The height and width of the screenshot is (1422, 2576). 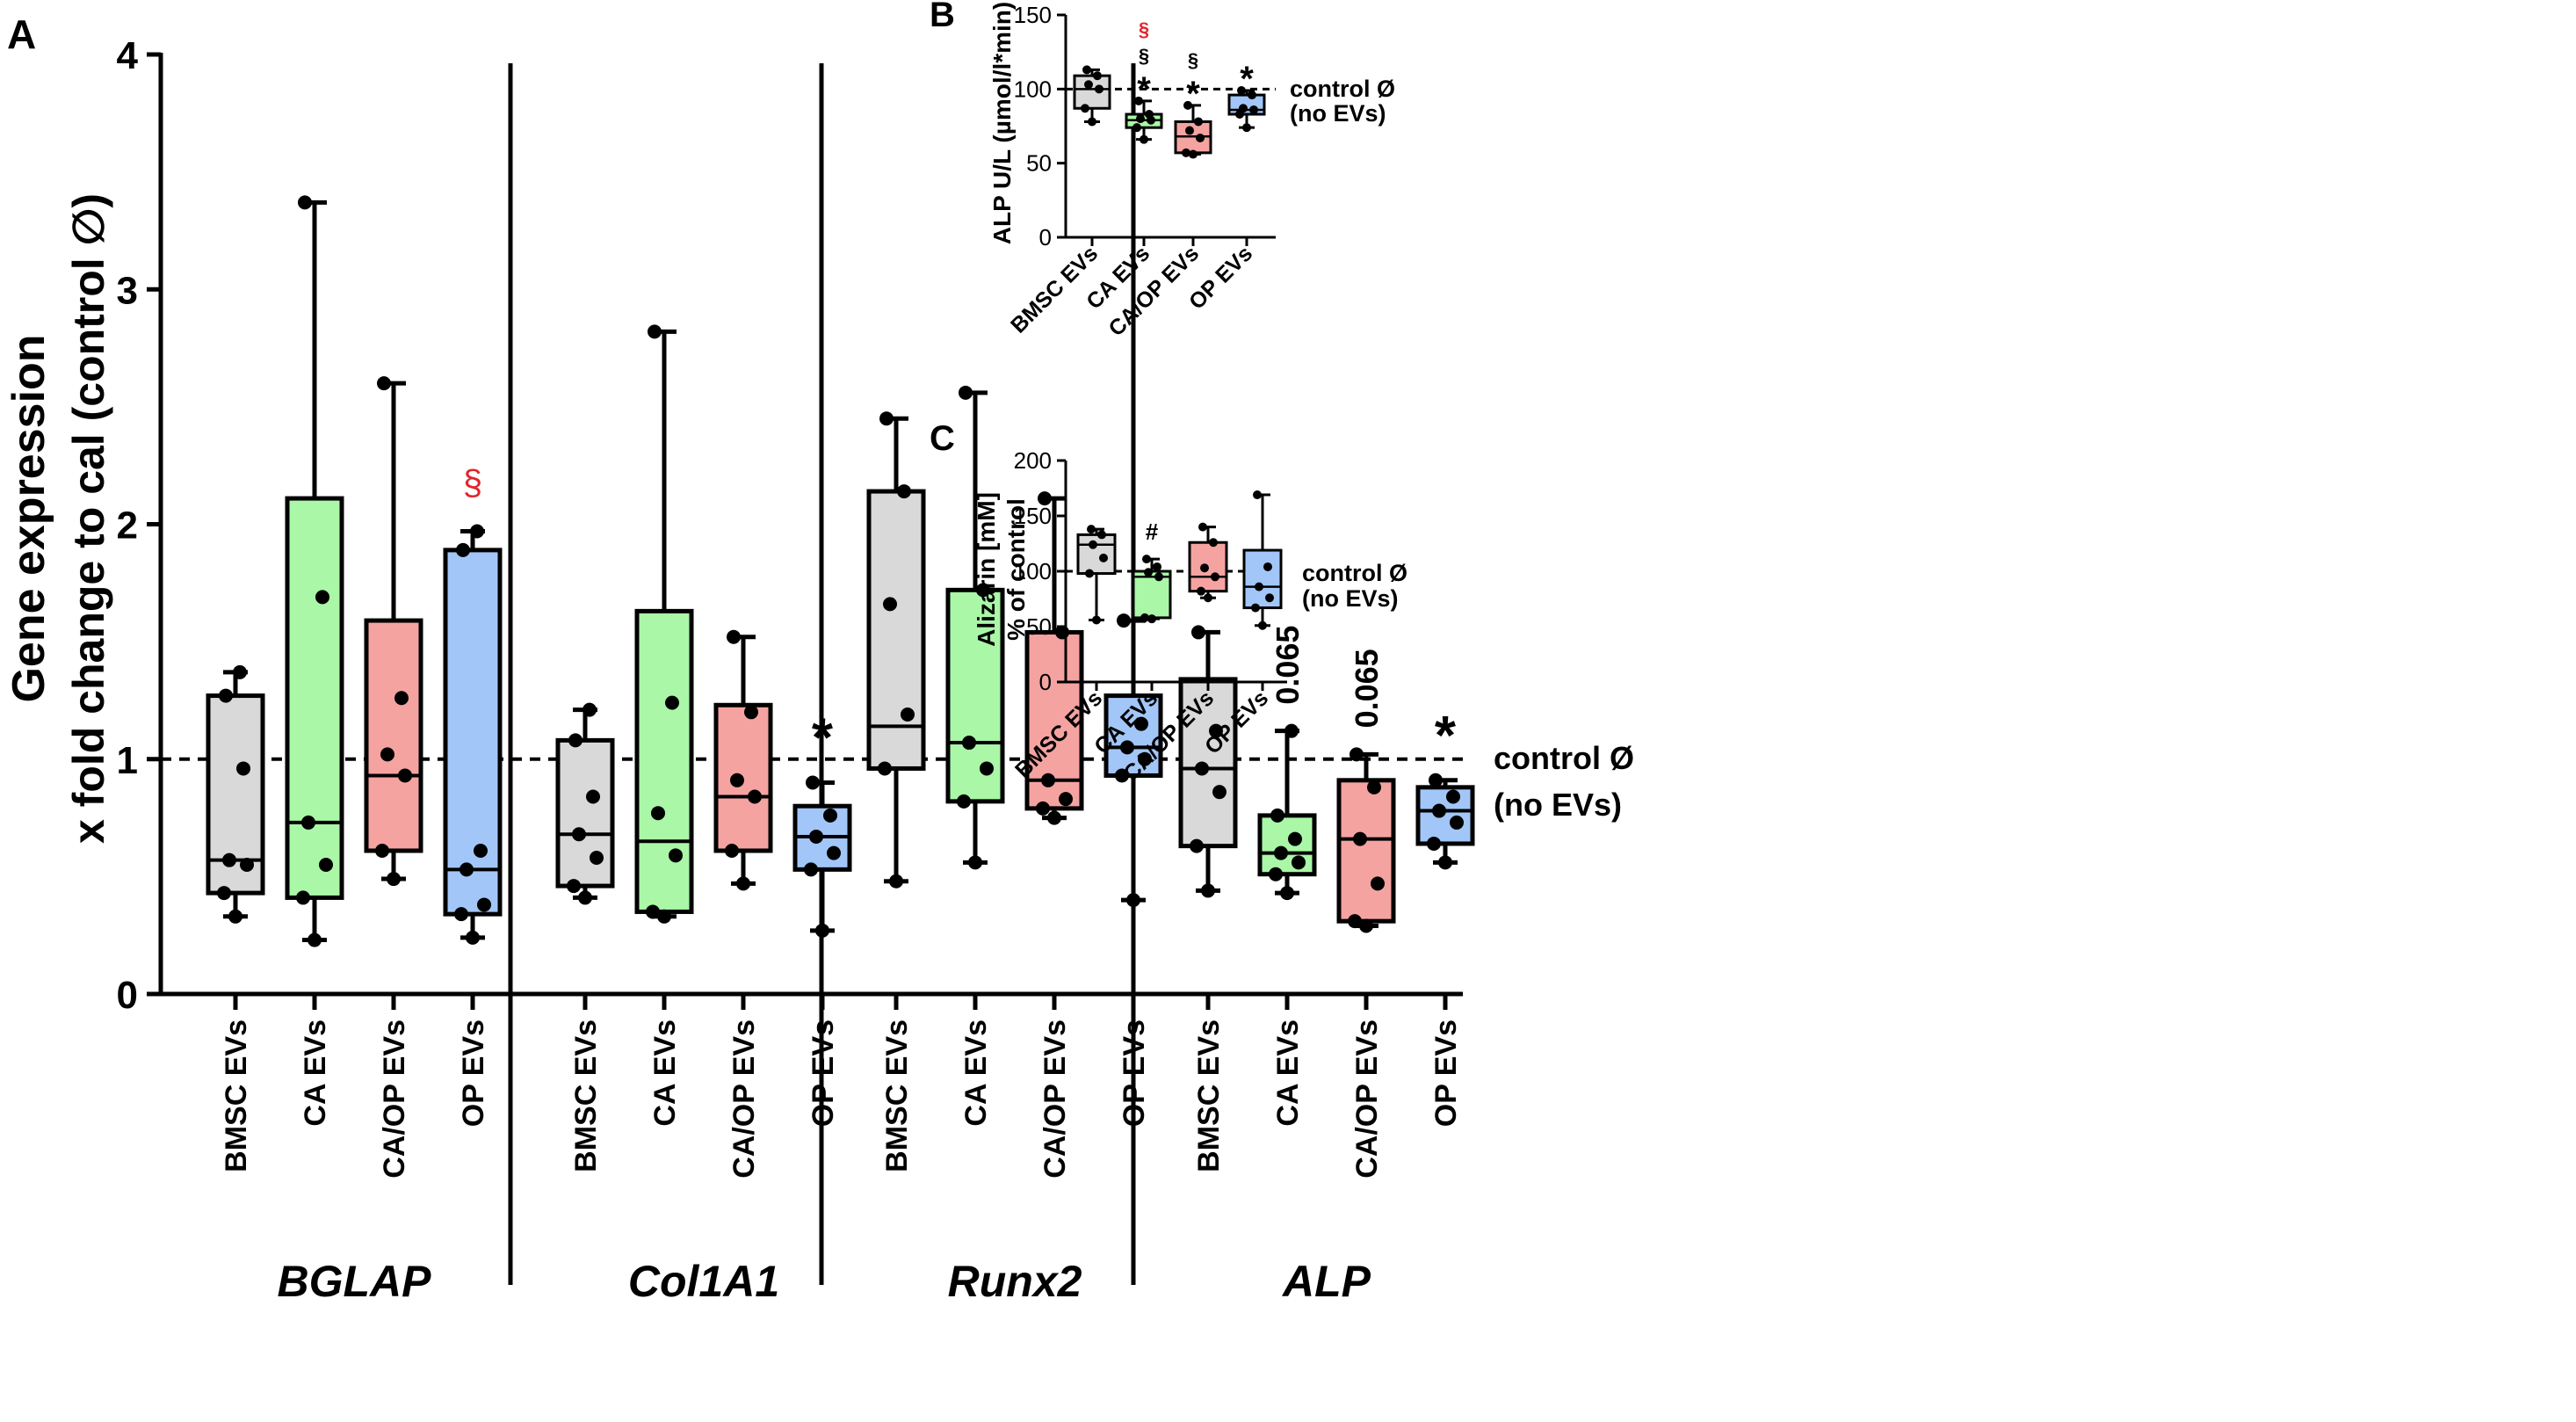 What do you see at coordinates (1262, 579) in the screenshot?
I see `box-c-op-evs-box` at bounding box center [1262, 579].